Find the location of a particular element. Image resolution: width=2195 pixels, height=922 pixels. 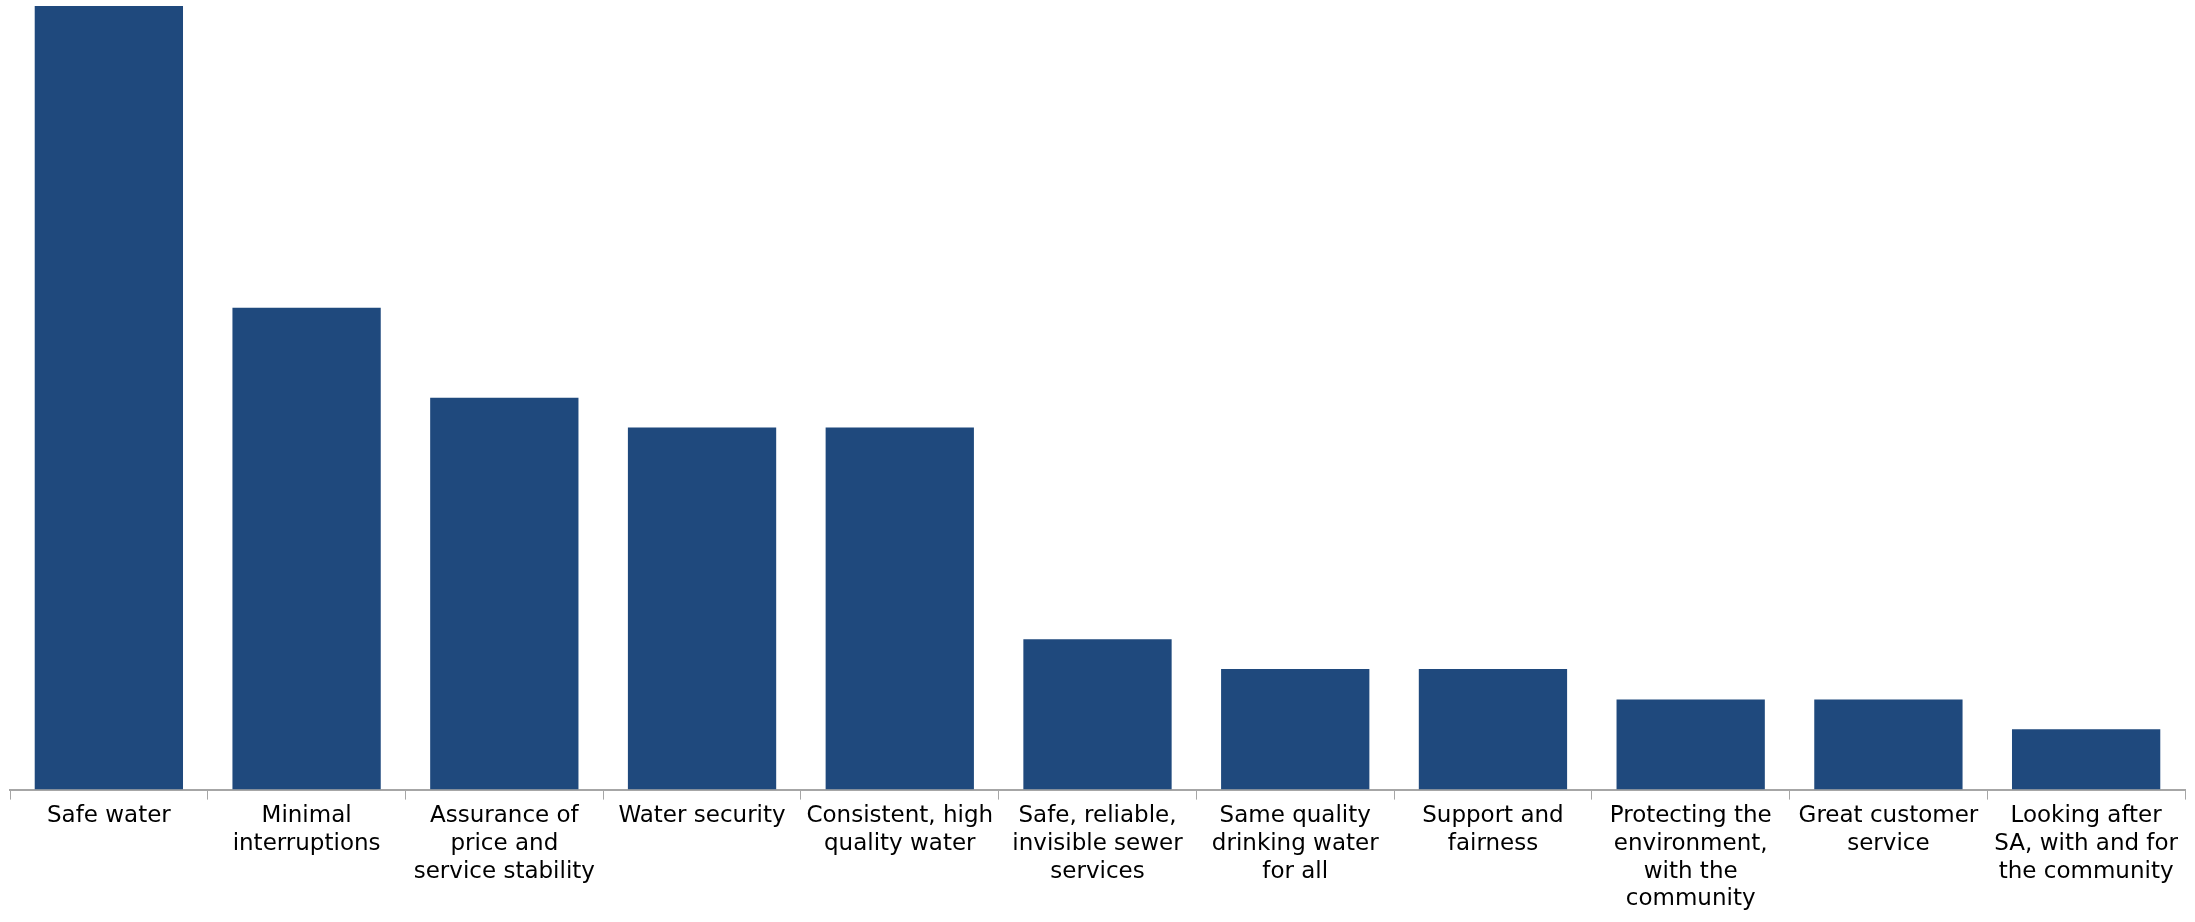

x-tick-label: Great customer service is located at coordinates (1888, 828).